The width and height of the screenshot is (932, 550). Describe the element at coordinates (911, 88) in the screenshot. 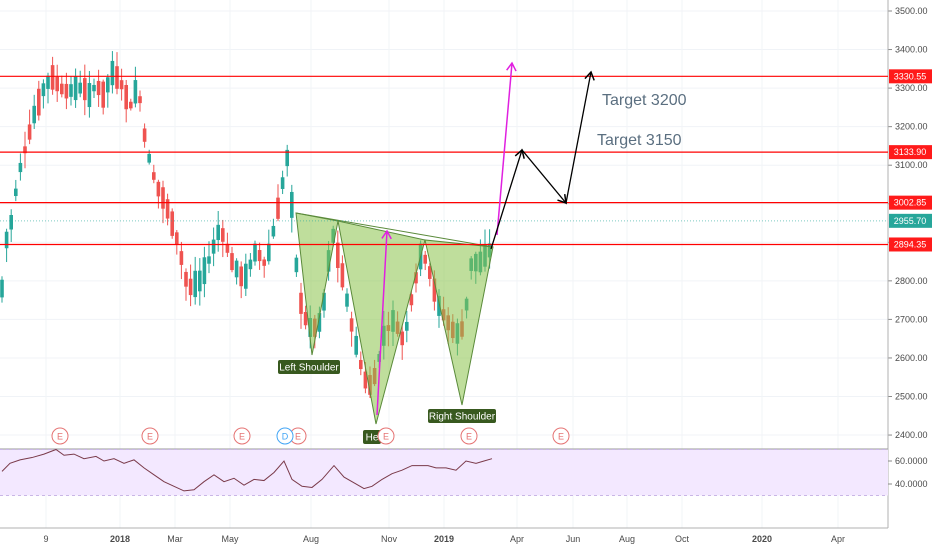

I see `price-tick-label: 3300.00` at that location.